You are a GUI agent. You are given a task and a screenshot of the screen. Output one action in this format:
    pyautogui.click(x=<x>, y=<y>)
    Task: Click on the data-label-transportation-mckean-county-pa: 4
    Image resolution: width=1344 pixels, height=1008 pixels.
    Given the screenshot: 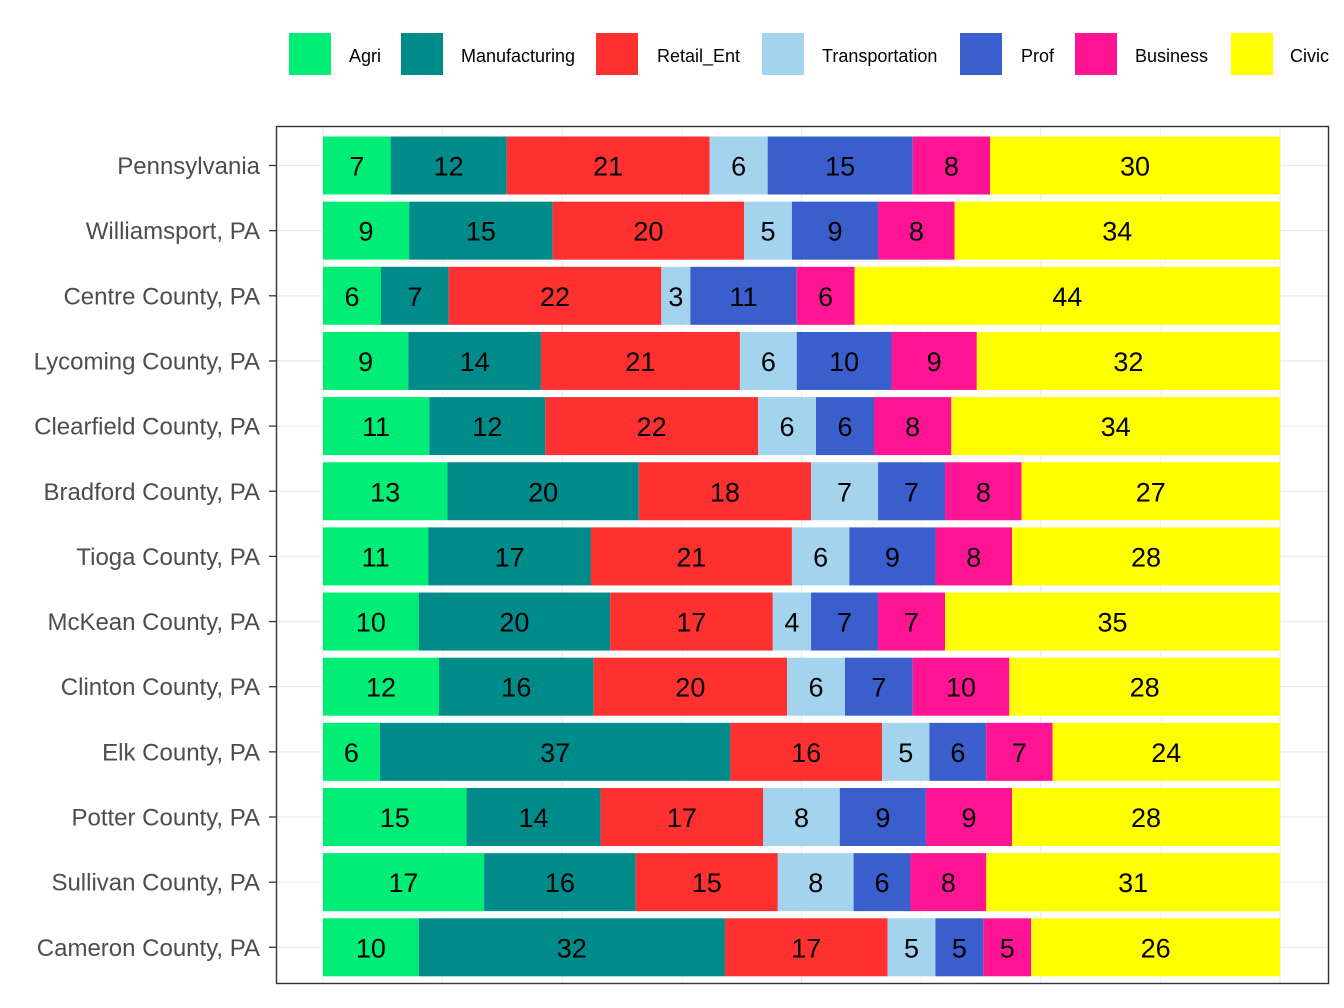 What is the action you would take?
    pyautogui.click(x=791, y=623)
    